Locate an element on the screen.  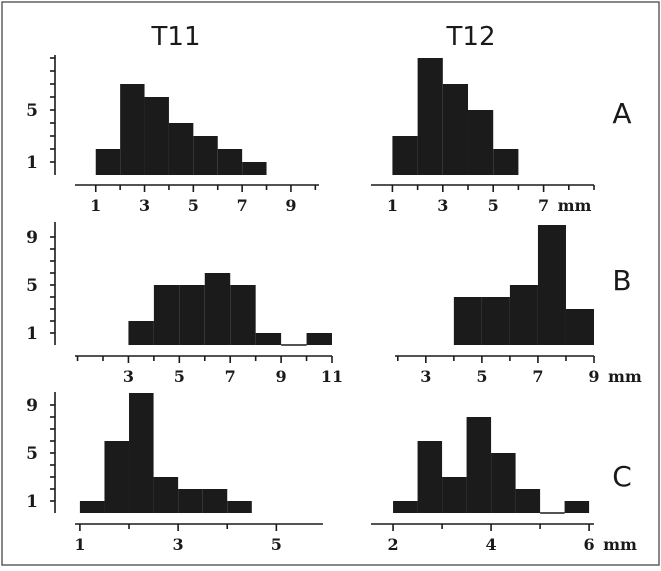
x-tick-label: 2 is located at coordinates (392, 544).